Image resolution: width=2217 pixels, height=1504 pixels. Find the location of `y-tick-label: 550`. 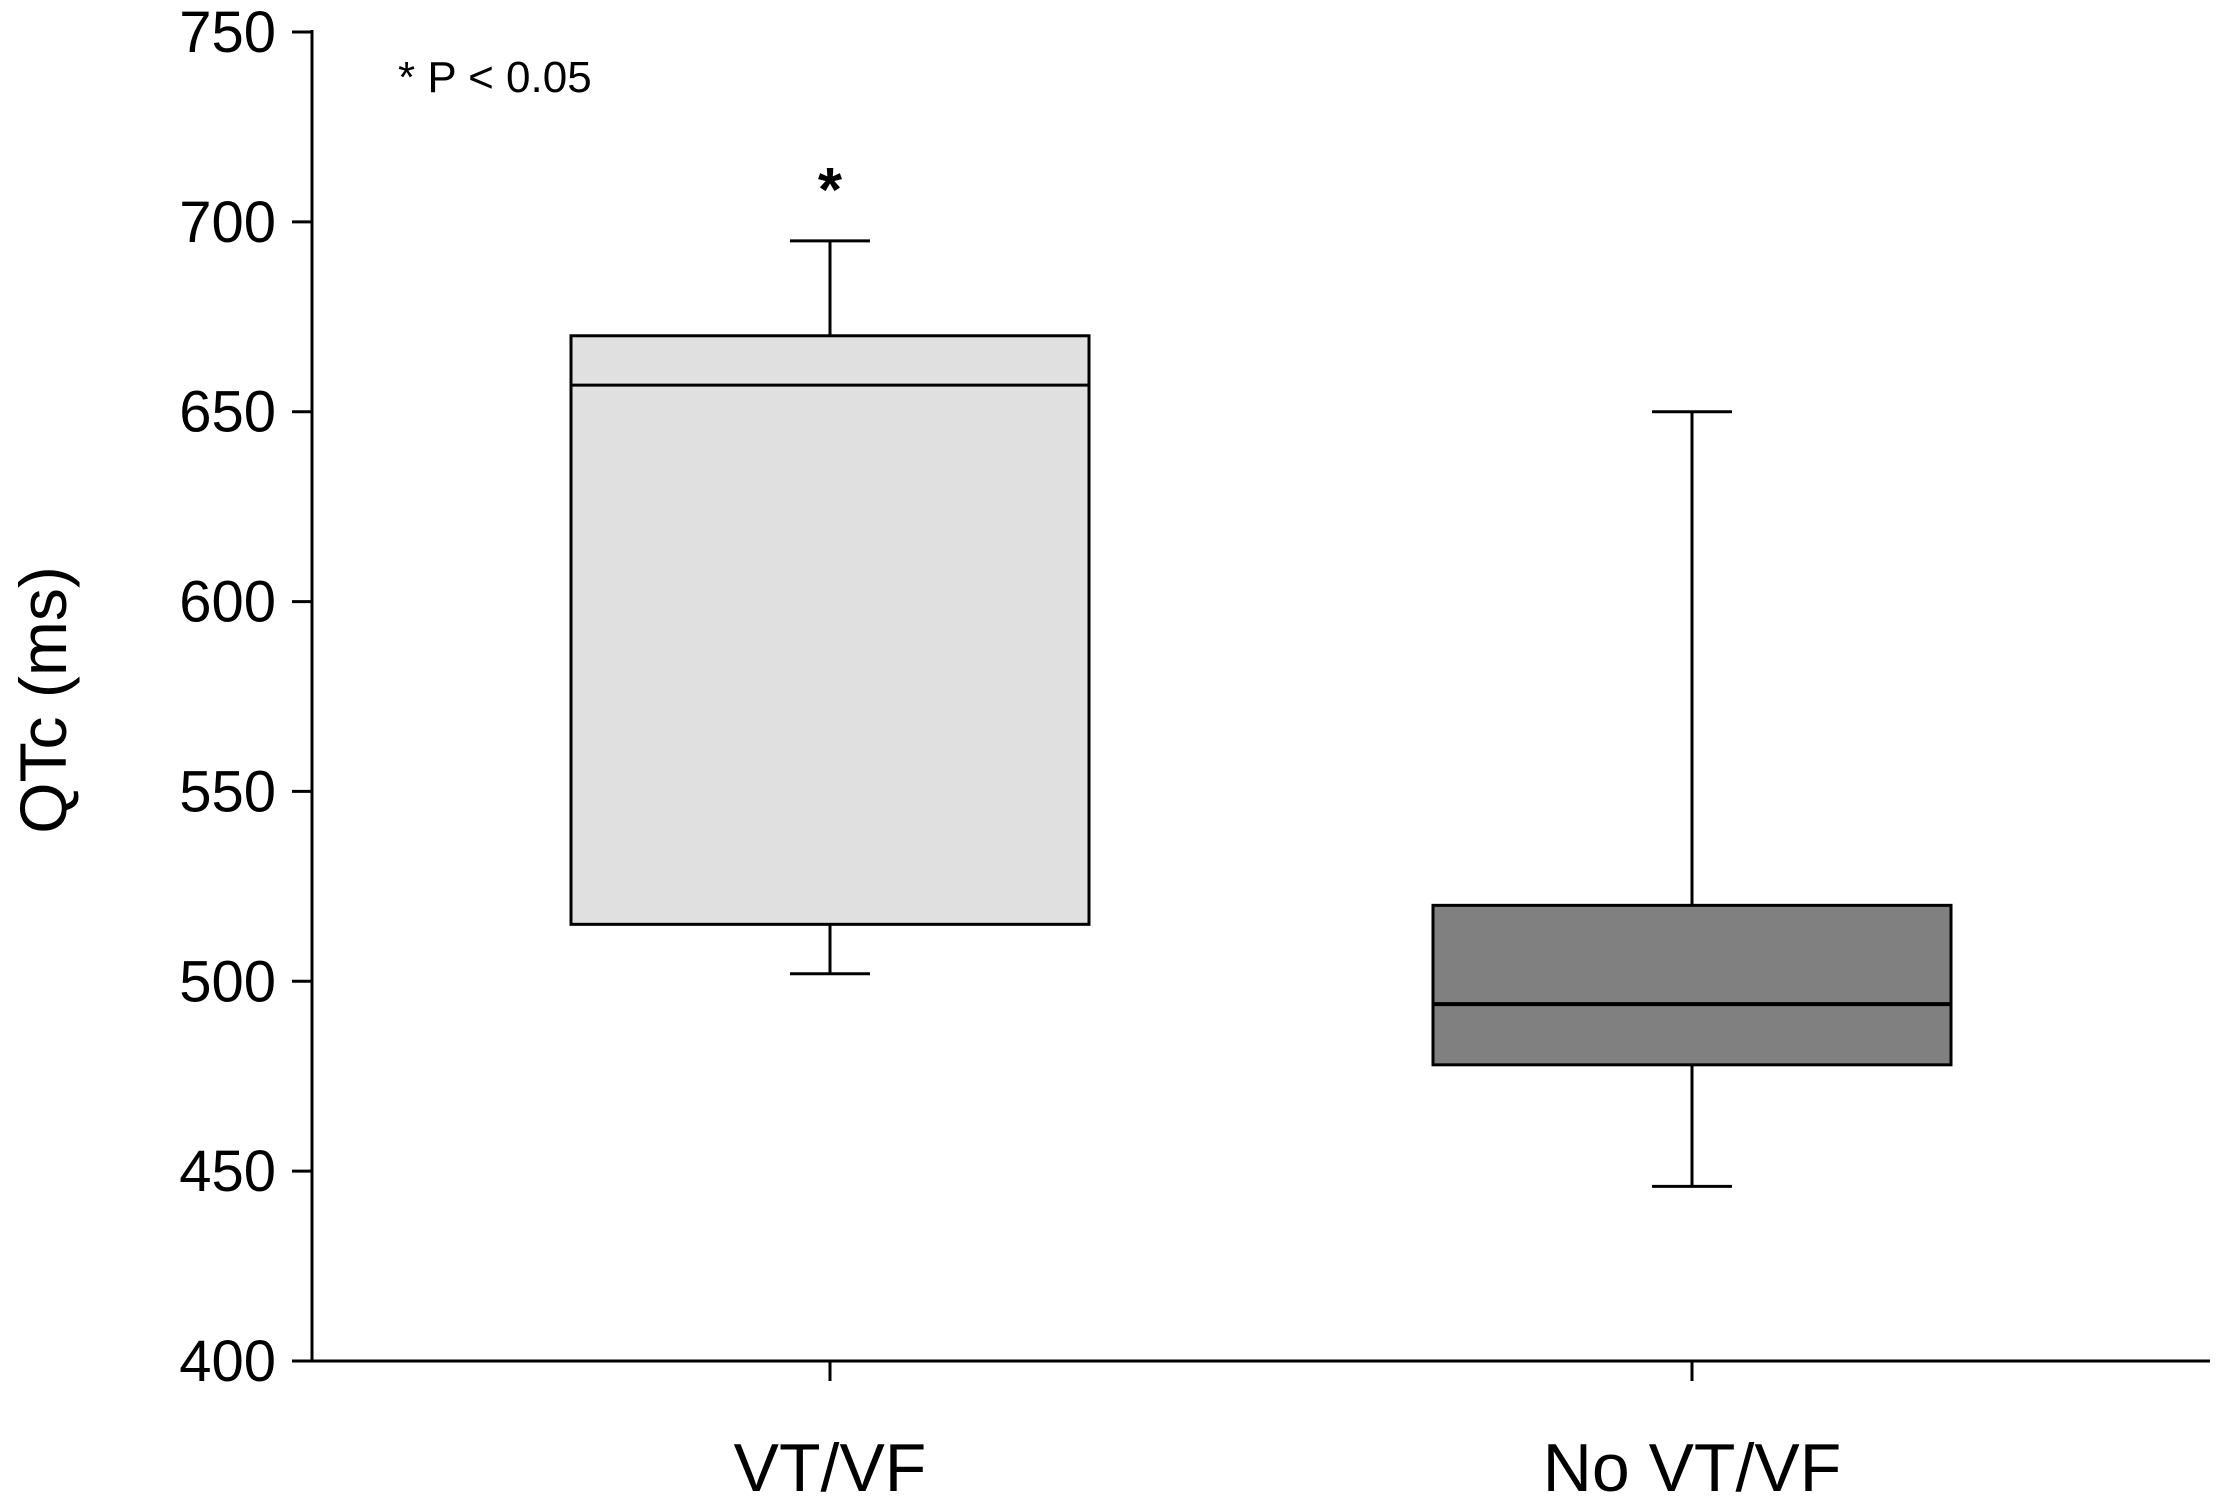

y-tick-label: 550 is located at coordinates (227, 791).